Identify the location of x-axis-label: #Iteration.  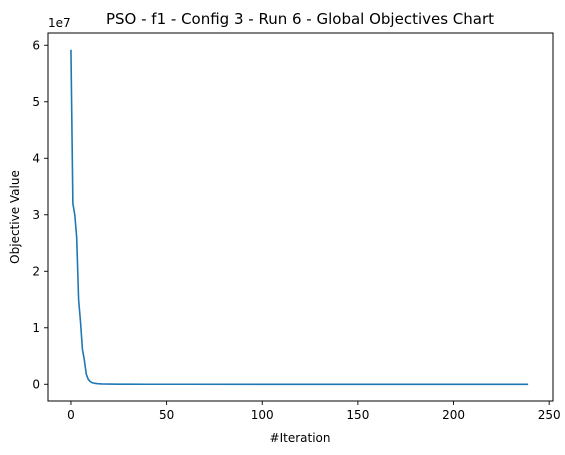
(300, 438).